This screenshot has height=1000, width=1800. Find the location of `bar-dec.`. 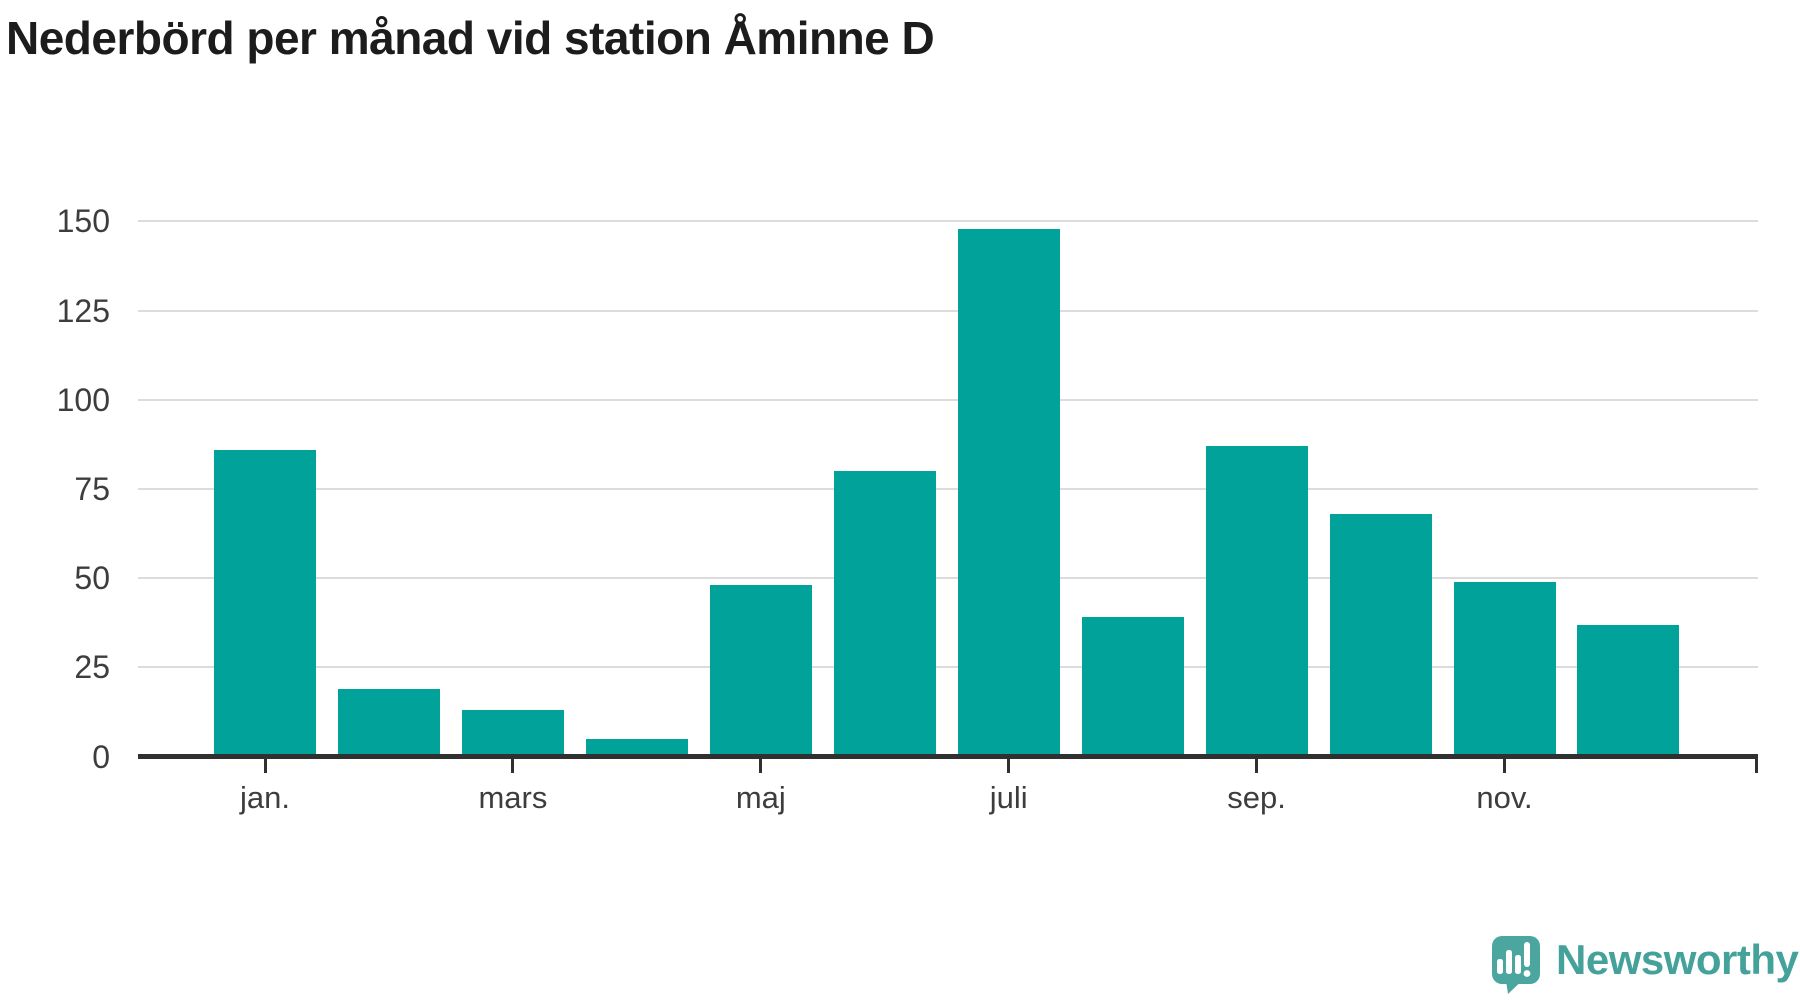

bar-dec. is located at coordinates (1628, 689).